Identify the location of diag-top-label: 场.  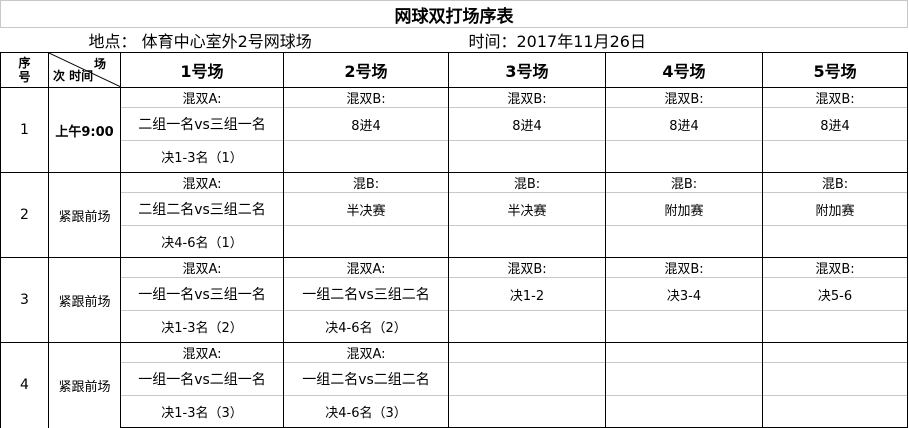
(99, 64).